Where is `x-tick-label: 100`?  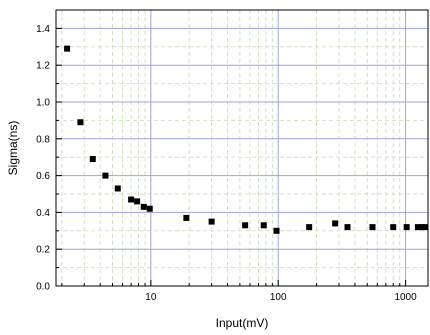
x-tick-label: 100 is located at coordinates (278, 297).